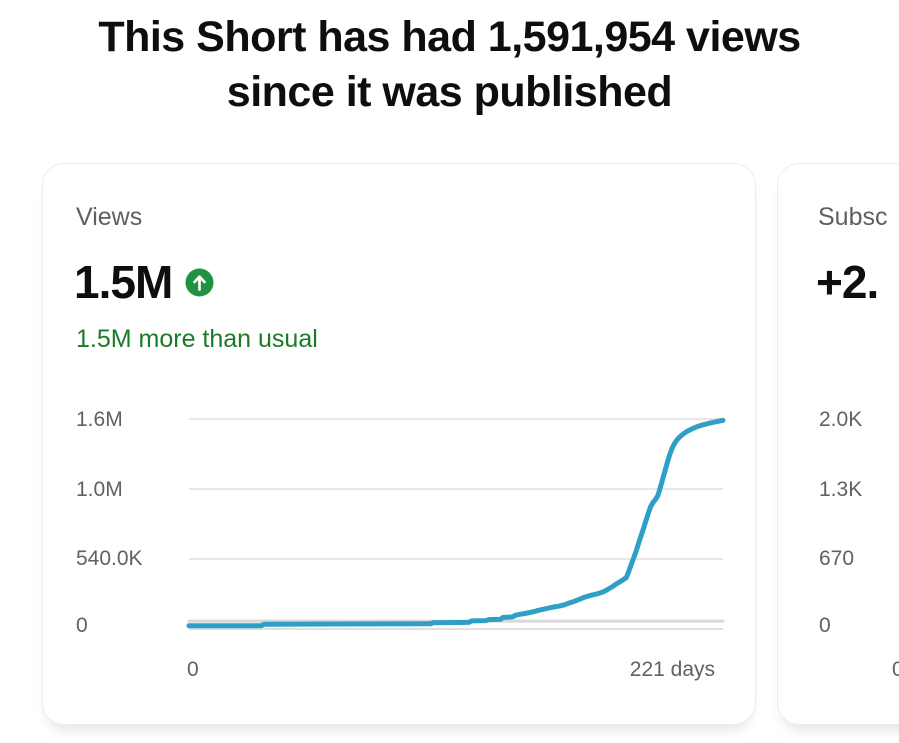  What do you see at coordinates (197, 339) in the screenshot?
I see `views-delta-text: 1.5M more than usual` at bounding box center [197, 339].